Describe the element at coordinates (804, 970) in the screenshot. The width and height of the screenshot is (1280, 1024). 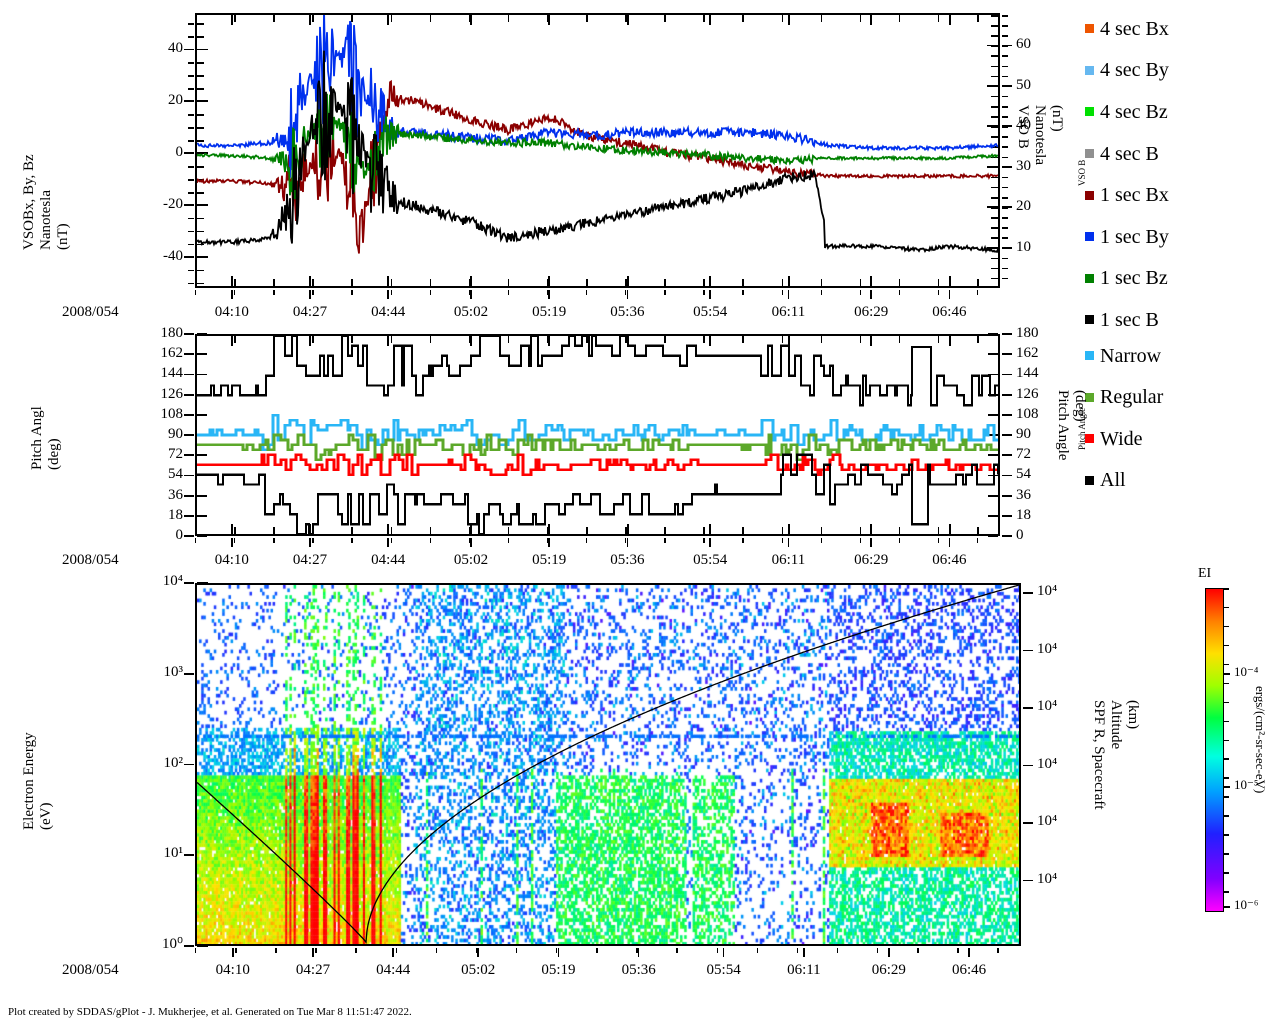
I see `time-axis-label: 06:11` at that location.